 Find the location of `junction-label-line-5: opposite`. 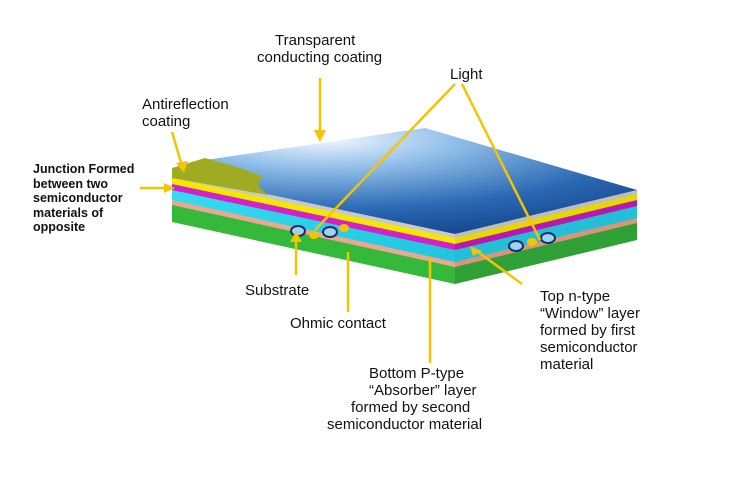

junction-label-line-5: opposite is located at coordinates (59, 227).